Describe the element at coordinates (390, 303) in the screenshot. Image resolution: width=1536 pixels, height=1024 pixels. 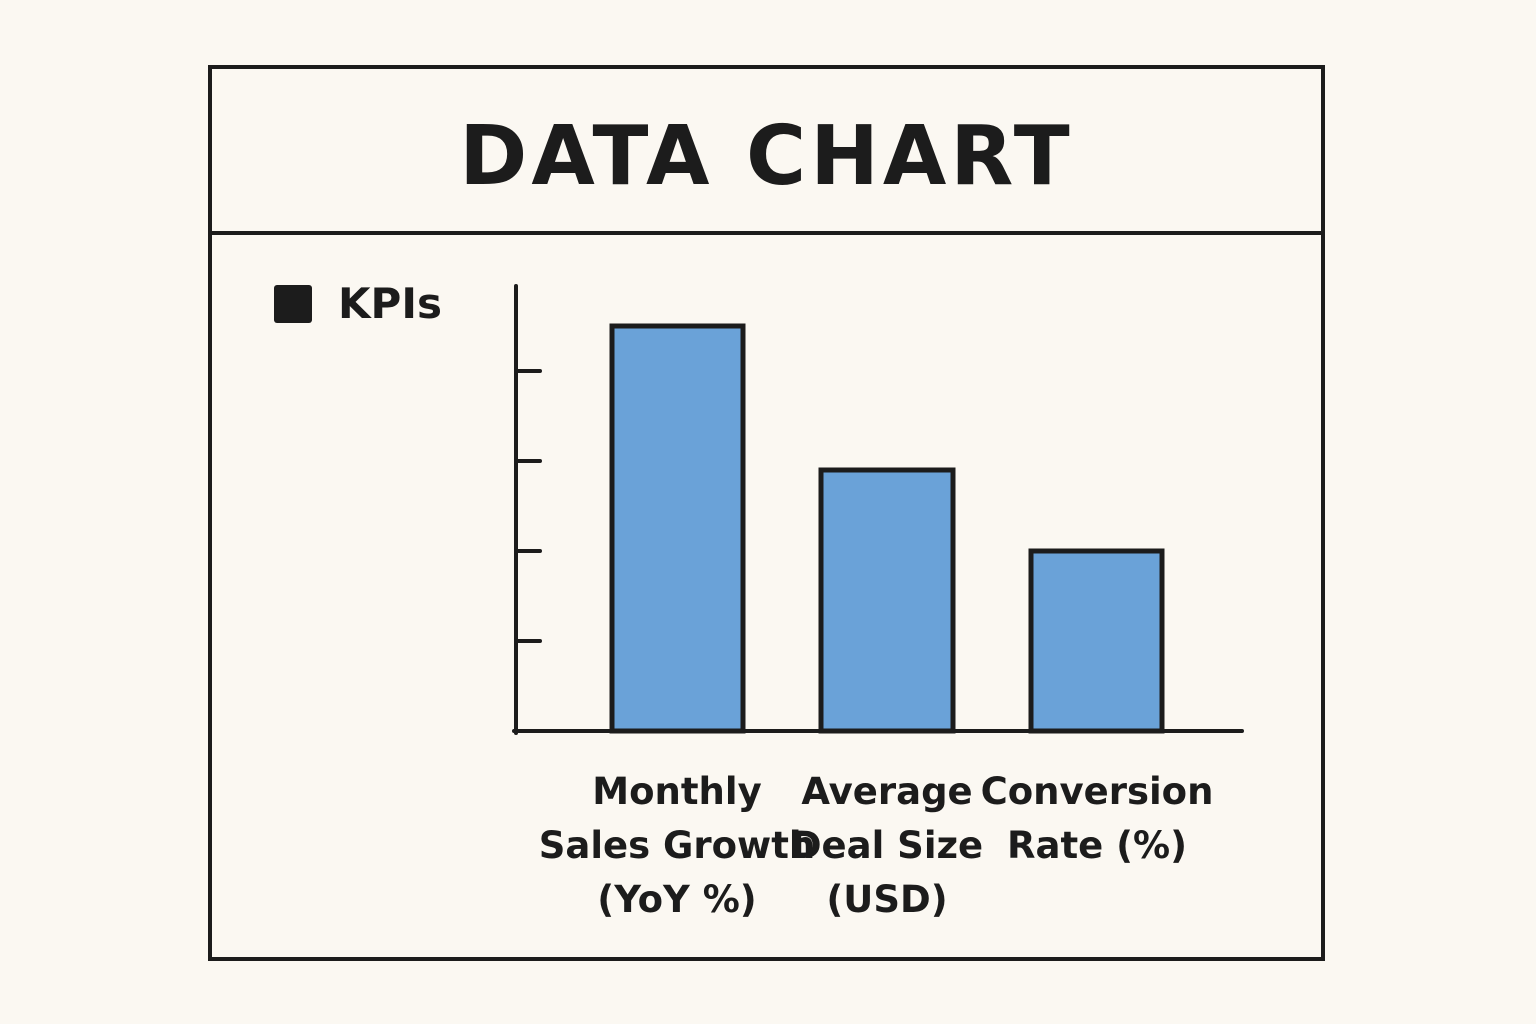
I see `legend-label: KPIs` at that location.